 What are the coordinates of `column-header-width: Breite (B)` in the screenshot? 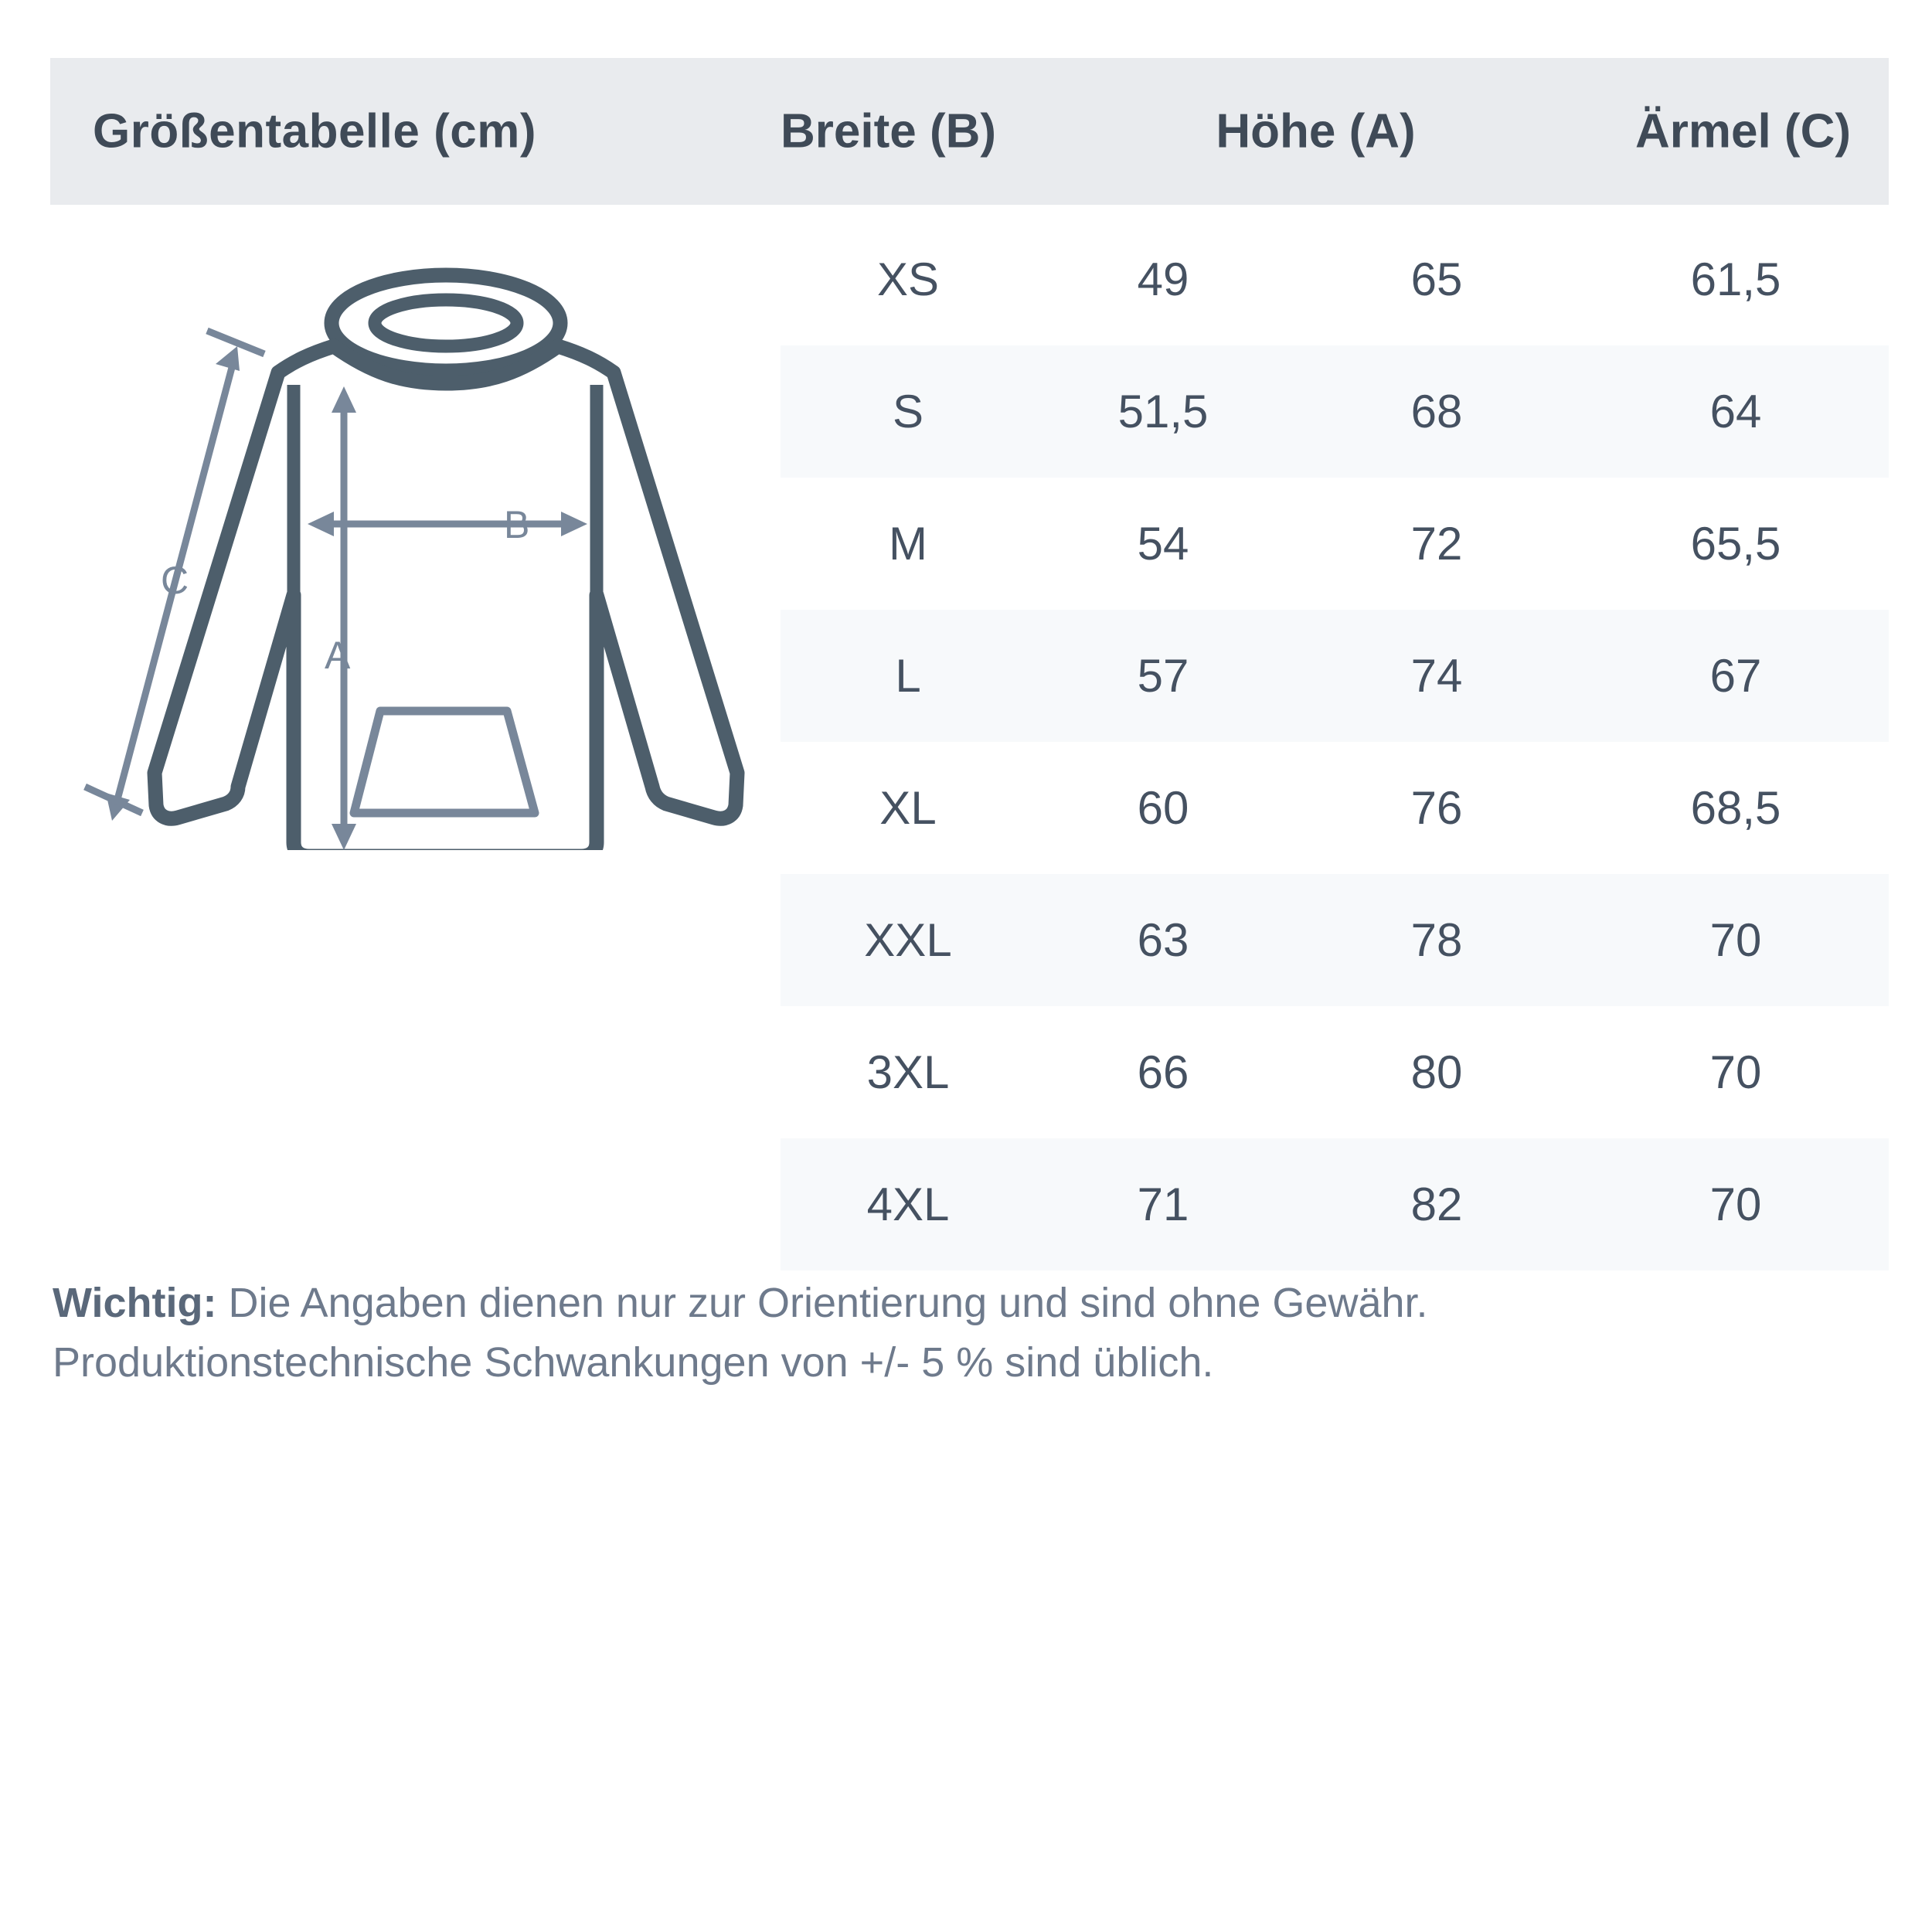 It's located at (889, 131).